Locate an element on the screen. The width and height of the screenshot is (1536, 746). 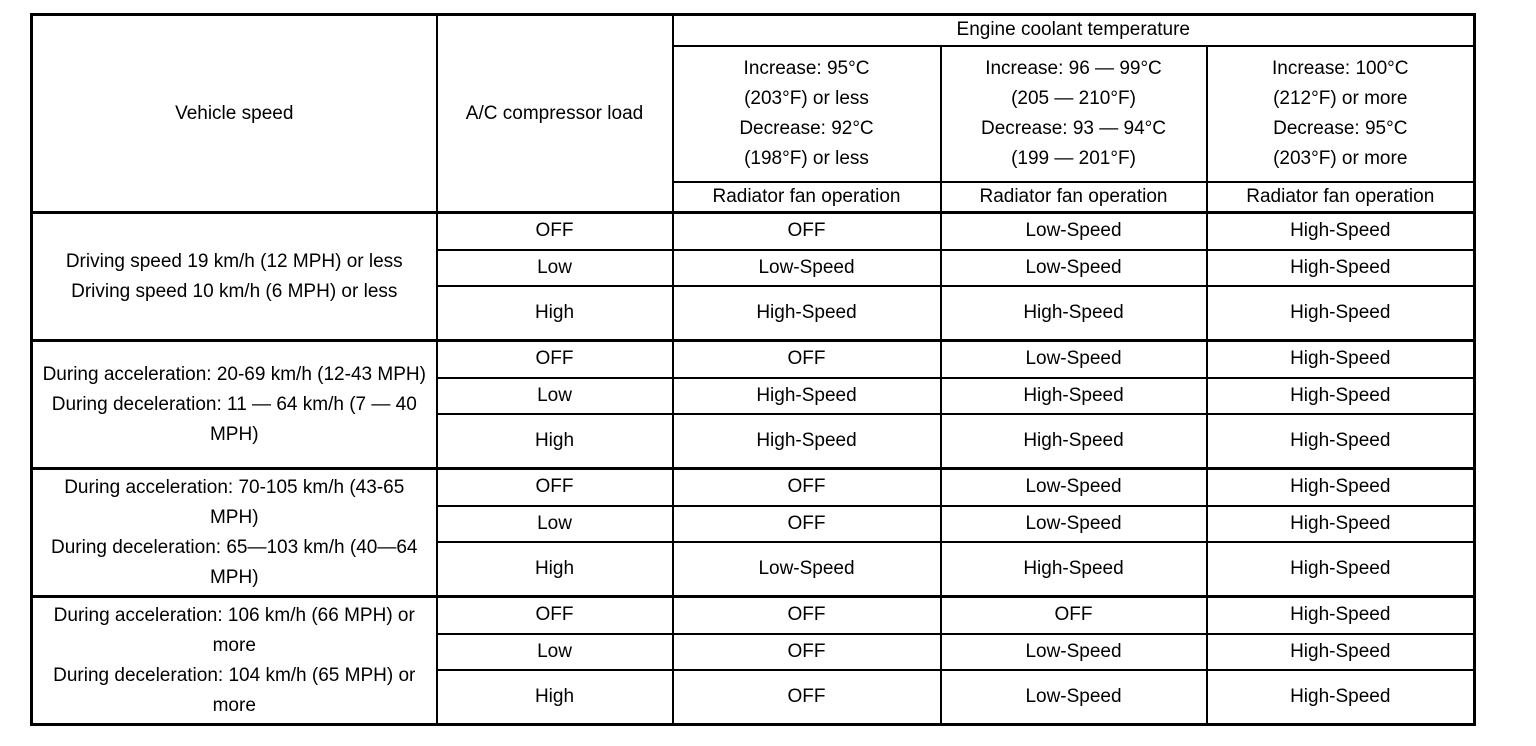
table-row: High OFF Low-Speed High-Speed is located at coordinates (754, 697).